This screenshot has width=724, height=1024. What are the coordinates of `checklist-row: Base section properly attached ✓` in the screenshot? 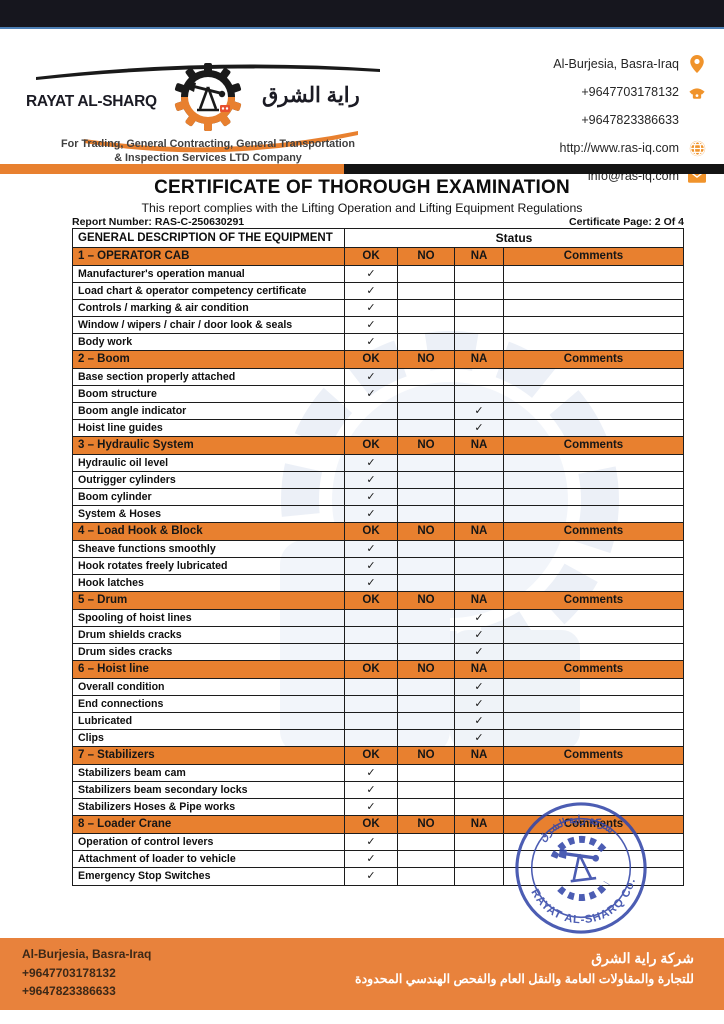 It's located at (378, 377).